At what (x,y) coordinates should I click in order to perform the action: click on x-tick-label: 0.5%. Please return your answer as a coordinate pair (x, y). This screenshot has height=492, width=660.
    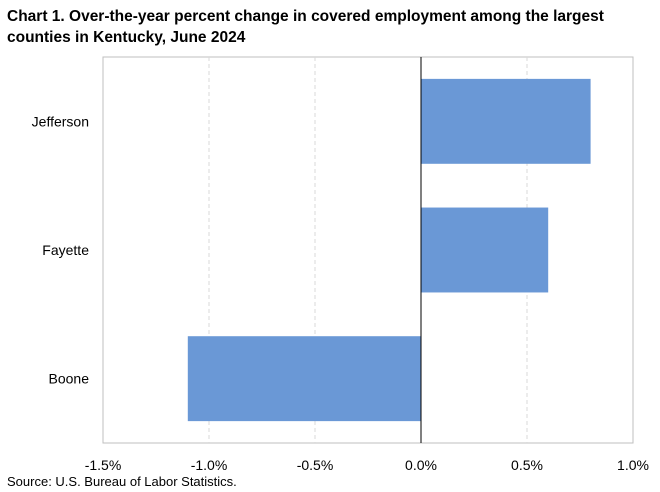
    Looking at the image, I should click on (527, 465).